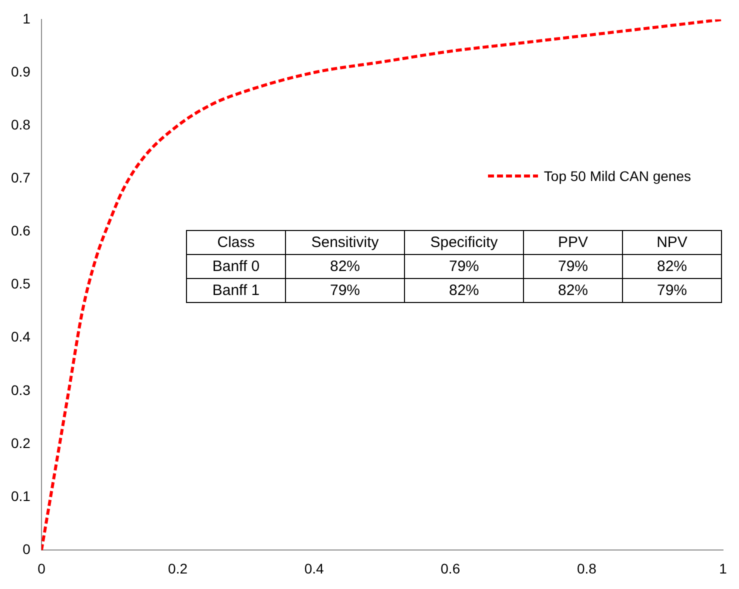  Describe the element at coordinates (236, 242) in the screenshot. I see `annotation: Class` at that location.